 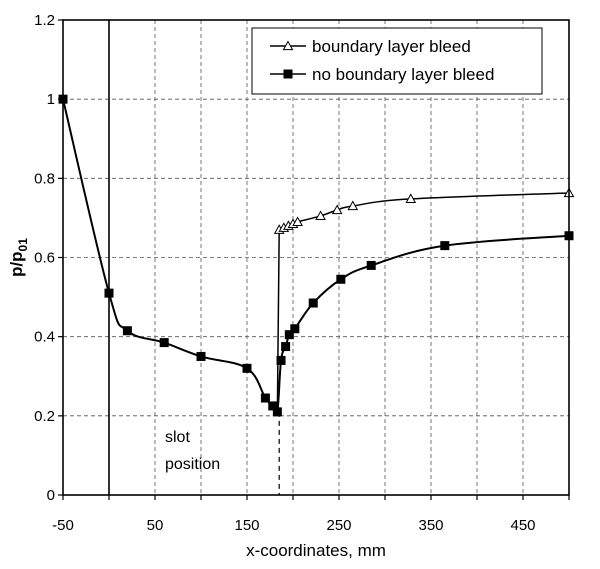 What do you see at coordinates (316, 550) in the screenshot?
I see `x-axis-label: x-coordinates, mm` at bounding box center [316, 550].